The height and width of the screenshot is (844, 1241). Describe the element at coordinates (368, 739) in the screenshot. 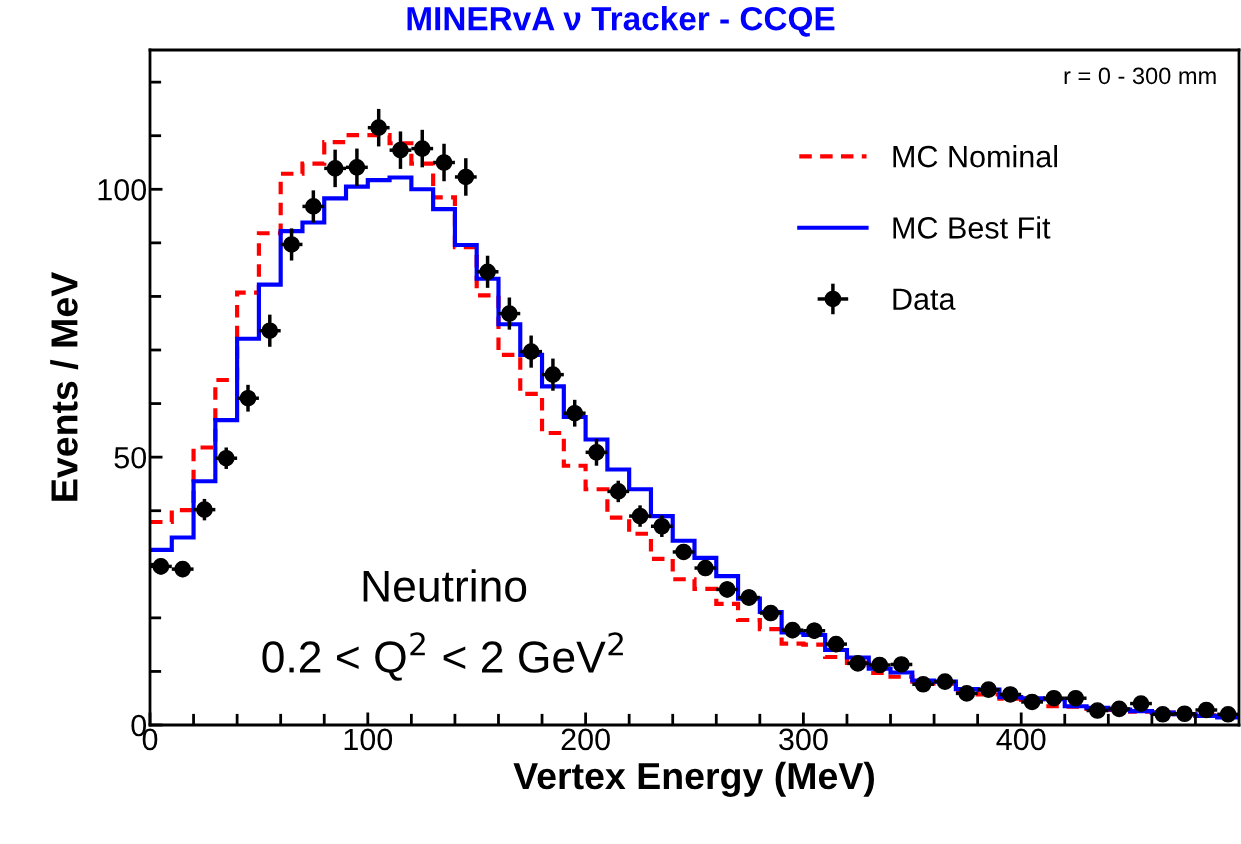

I see `x-tick-label: 100` at that location.